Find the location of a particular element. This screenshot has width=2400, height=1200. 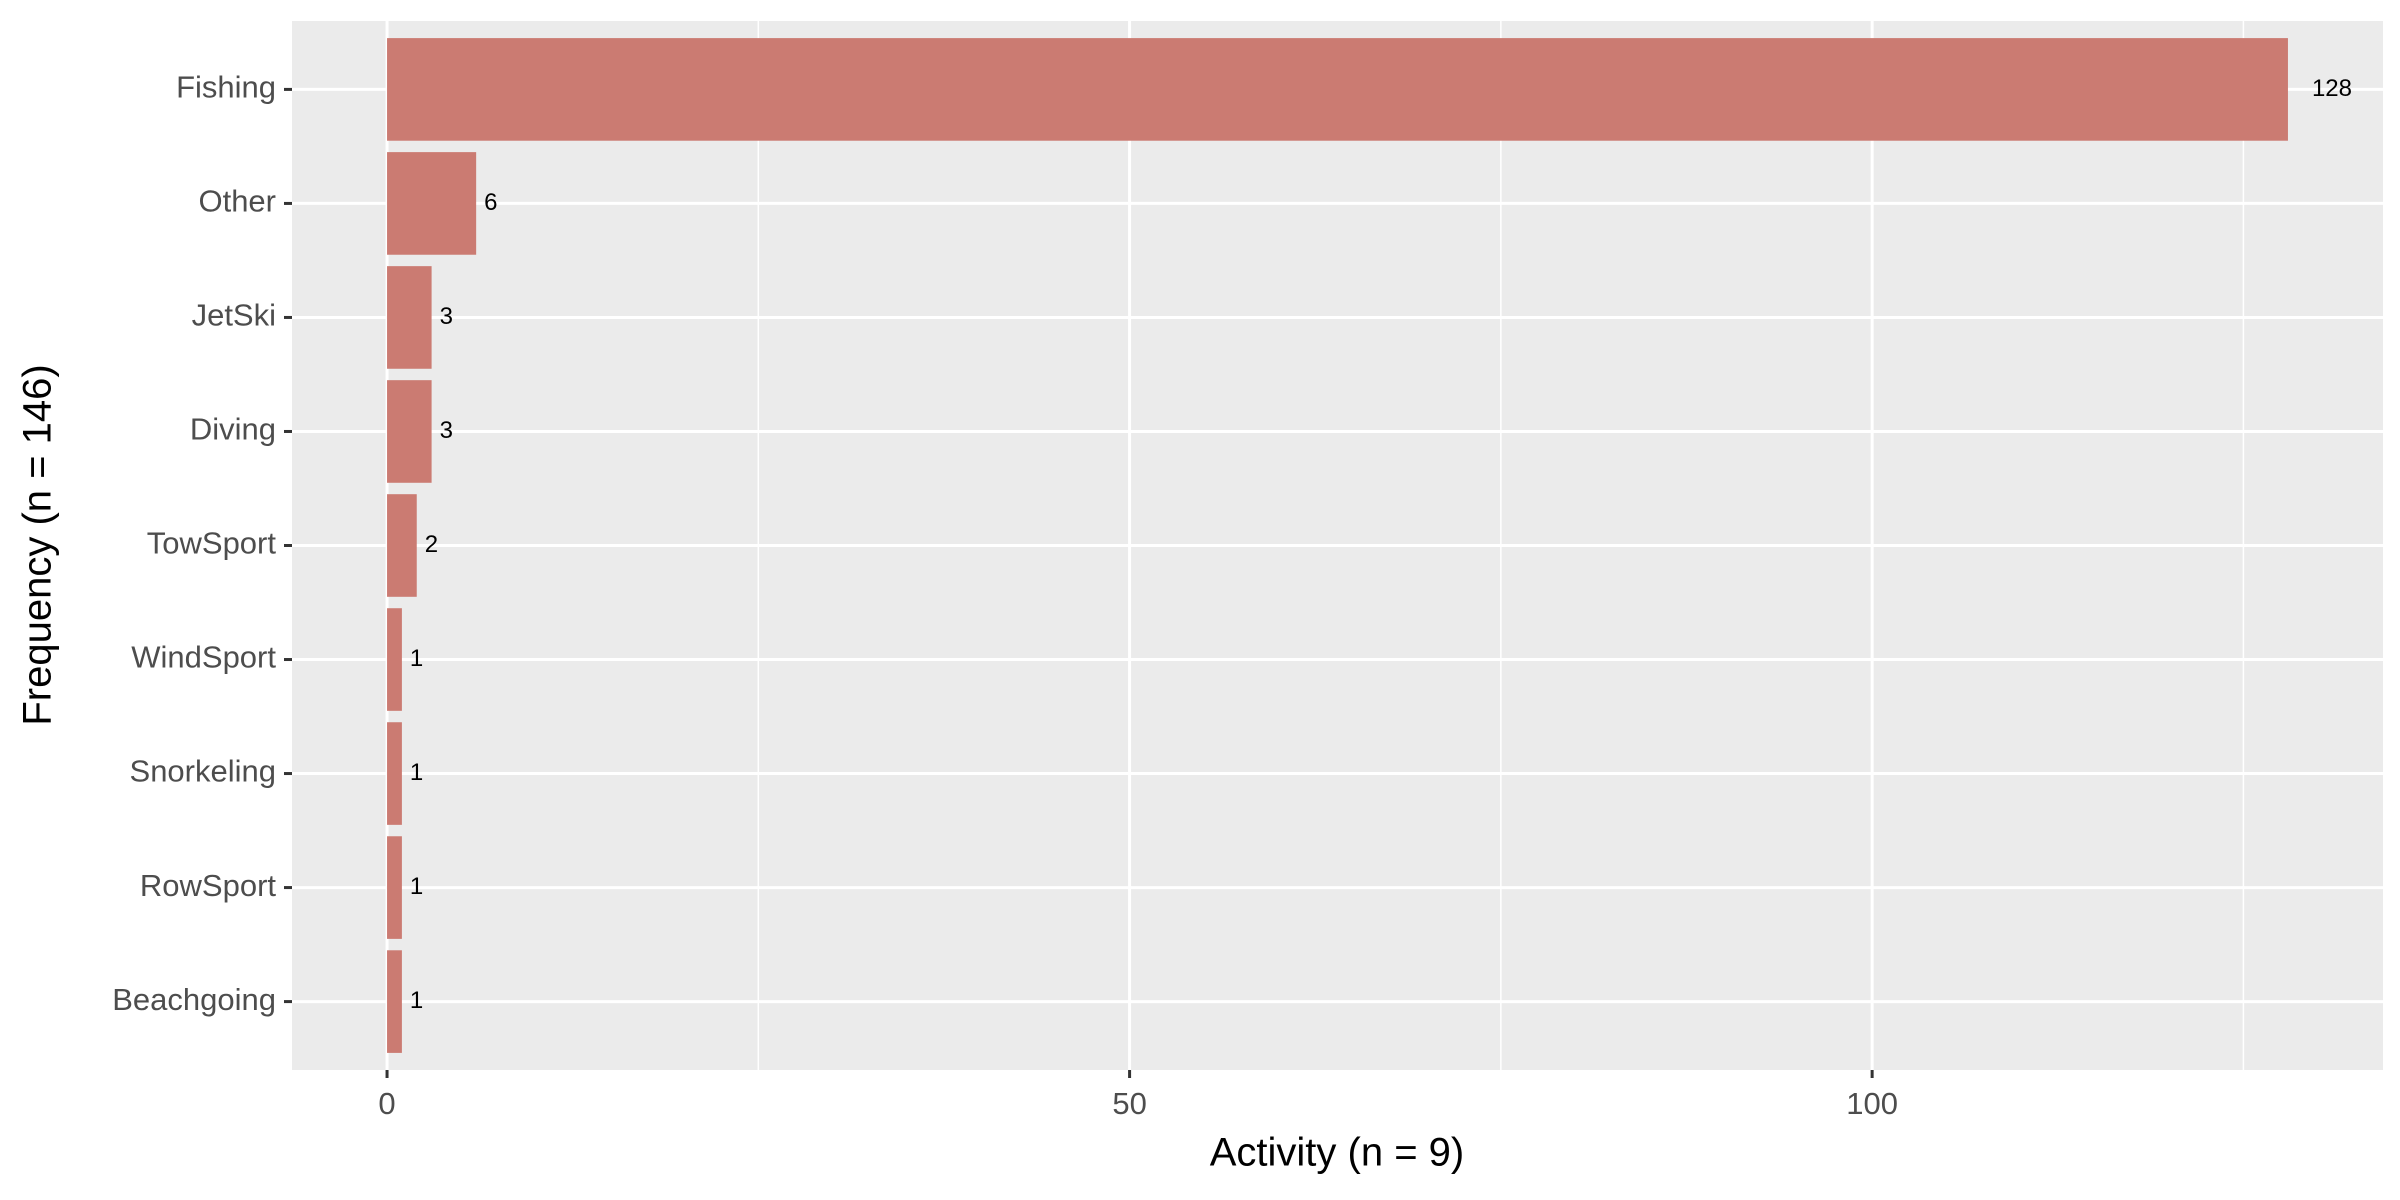

y-tick-label: JetSki is located at coordinates (234, 315).